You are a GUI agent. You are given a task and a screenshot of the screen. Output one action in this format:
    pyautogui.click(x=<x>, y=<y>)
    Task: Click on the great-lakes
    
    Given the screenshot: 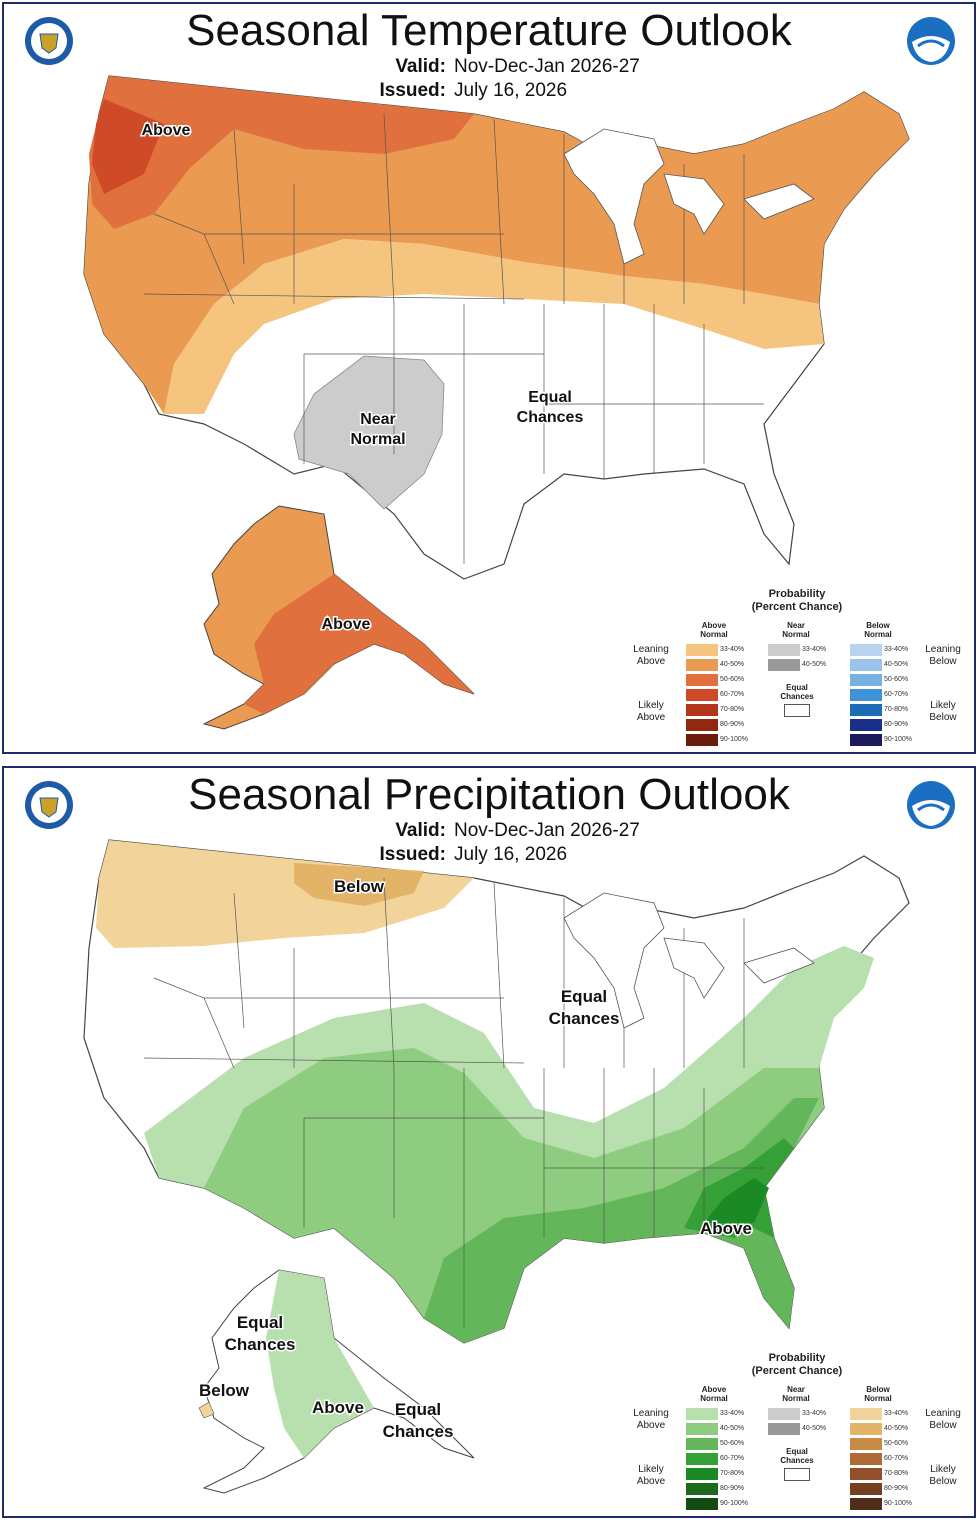 What is the action you would take?
    pyautogui.click(x=689, y=196)
    